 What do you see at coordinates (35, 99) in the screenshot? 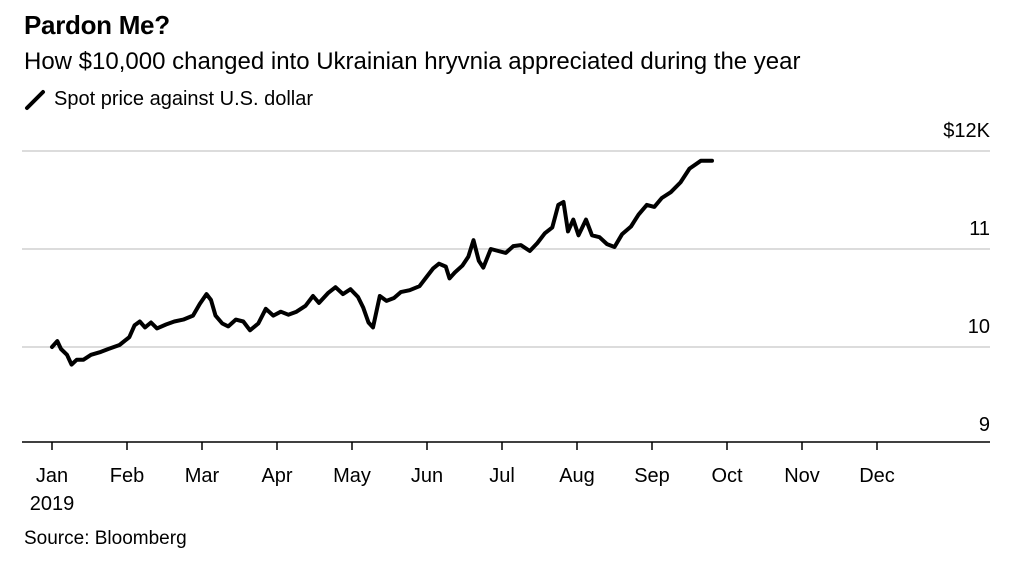
I see `legend-line-icon` at bounding box center [35, 99].